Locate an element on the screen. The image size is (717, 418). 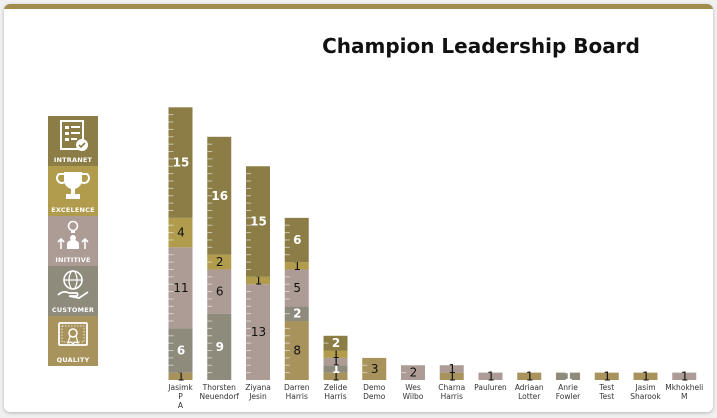
legend-label: QUALITY is located at coordinates (73, 360).